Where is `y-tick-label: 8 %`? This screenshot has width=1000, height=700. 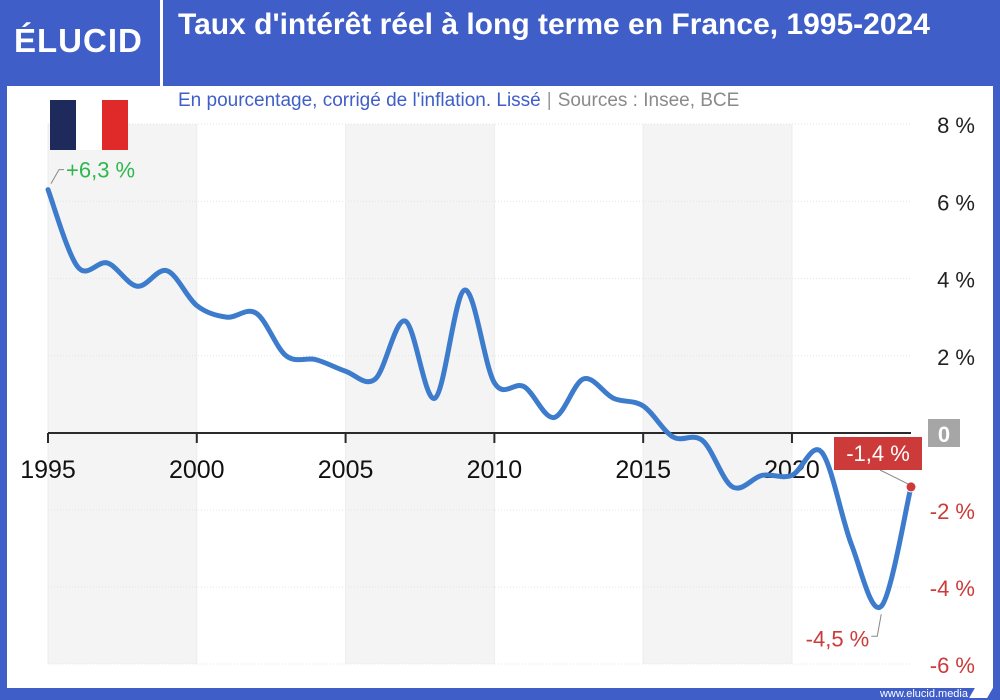
y-tick-label: 8 % is located at coordinates (956, 125).